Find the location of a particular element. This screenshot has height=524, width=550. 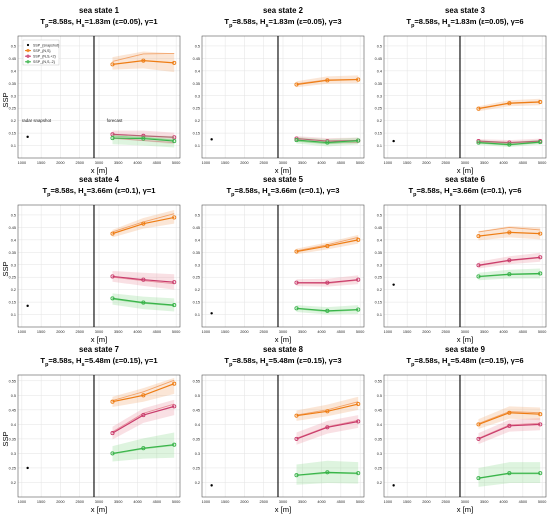

y-tick-label: 0.25 is located at coordinates (12, 109).